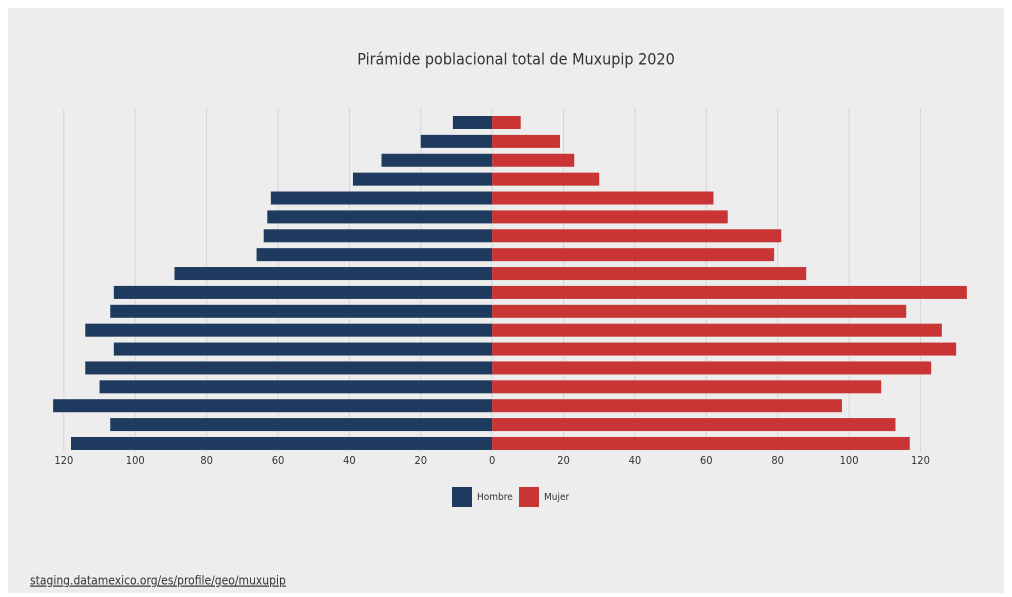  What do you see at coordinates (492, 460) in the screenshot?
I see `x-tick-label: 0` at bounding box center [492, 460].